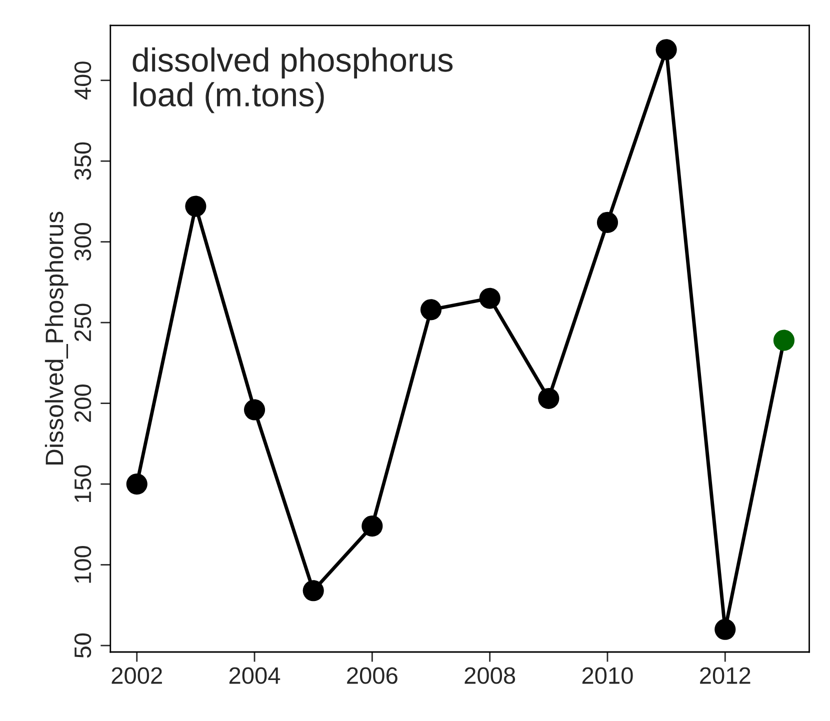 The width and height of the screenshot is (830, 721). What do you see at coordinates (83, 161) in the screenshot?
I see `y-tick-label: 350` at bounding box center [83, 161].